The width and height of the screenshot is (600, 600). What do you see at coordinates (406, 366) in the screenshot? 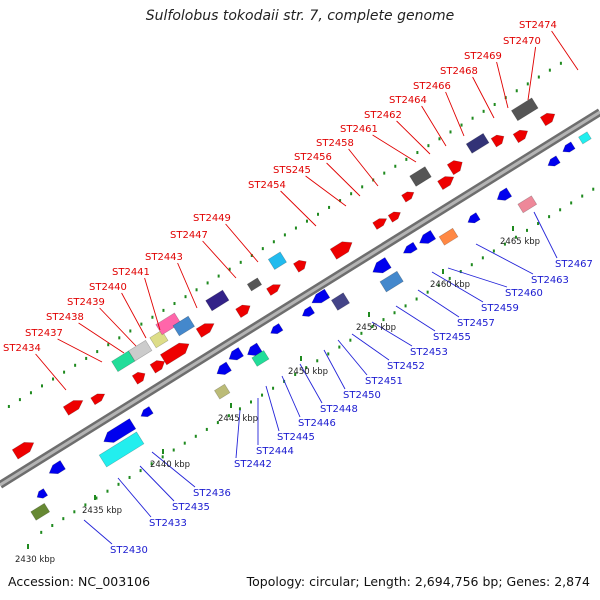
I see `gene-label-reverse: ST2452` at bounding box center [406, 366].